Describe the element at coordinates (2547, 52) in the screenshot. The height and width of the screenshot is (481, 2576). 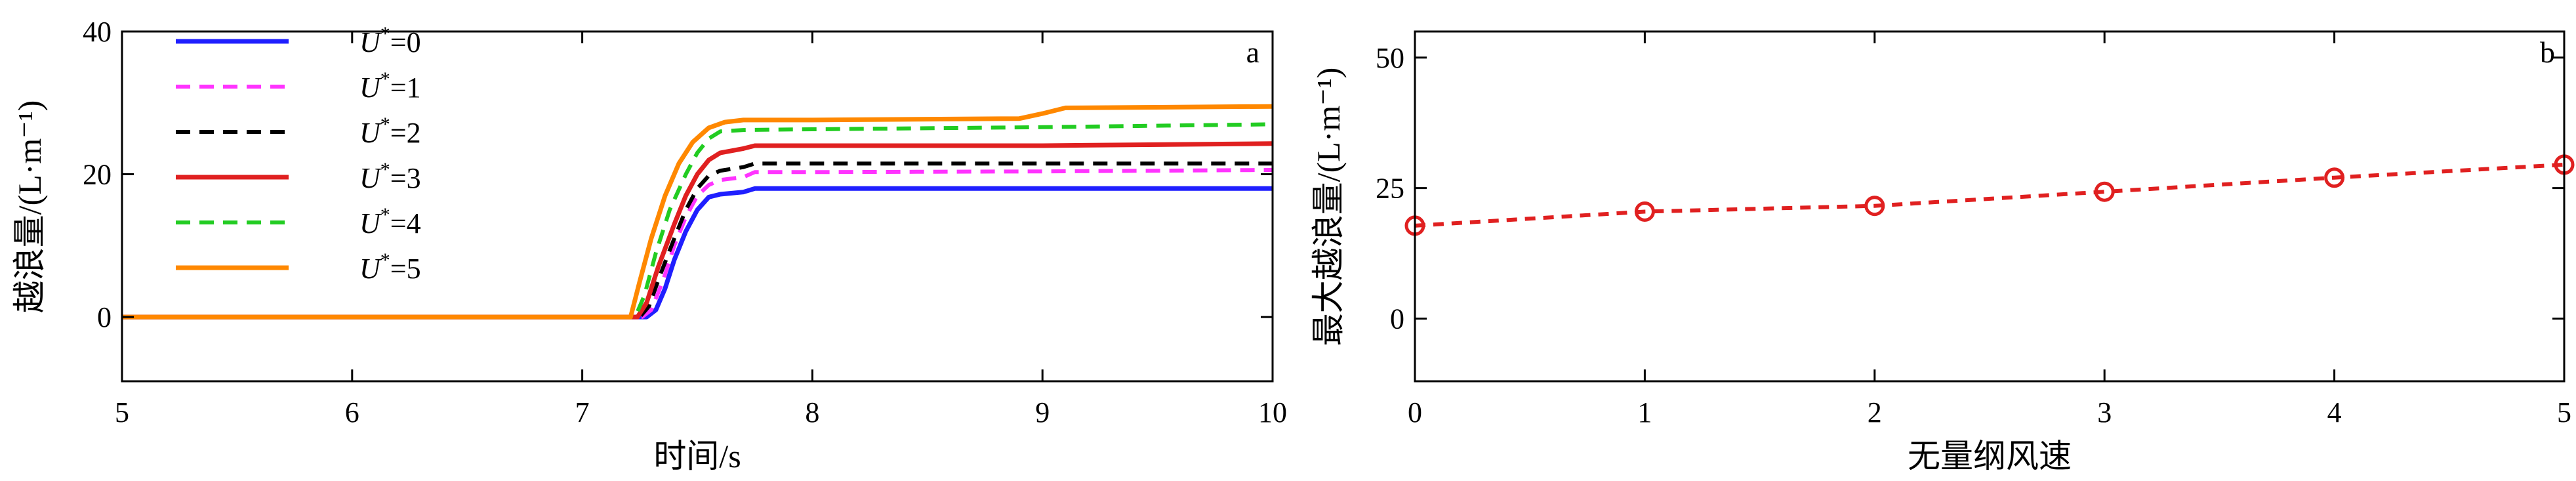
I see `panel-b-label: b` at that location.